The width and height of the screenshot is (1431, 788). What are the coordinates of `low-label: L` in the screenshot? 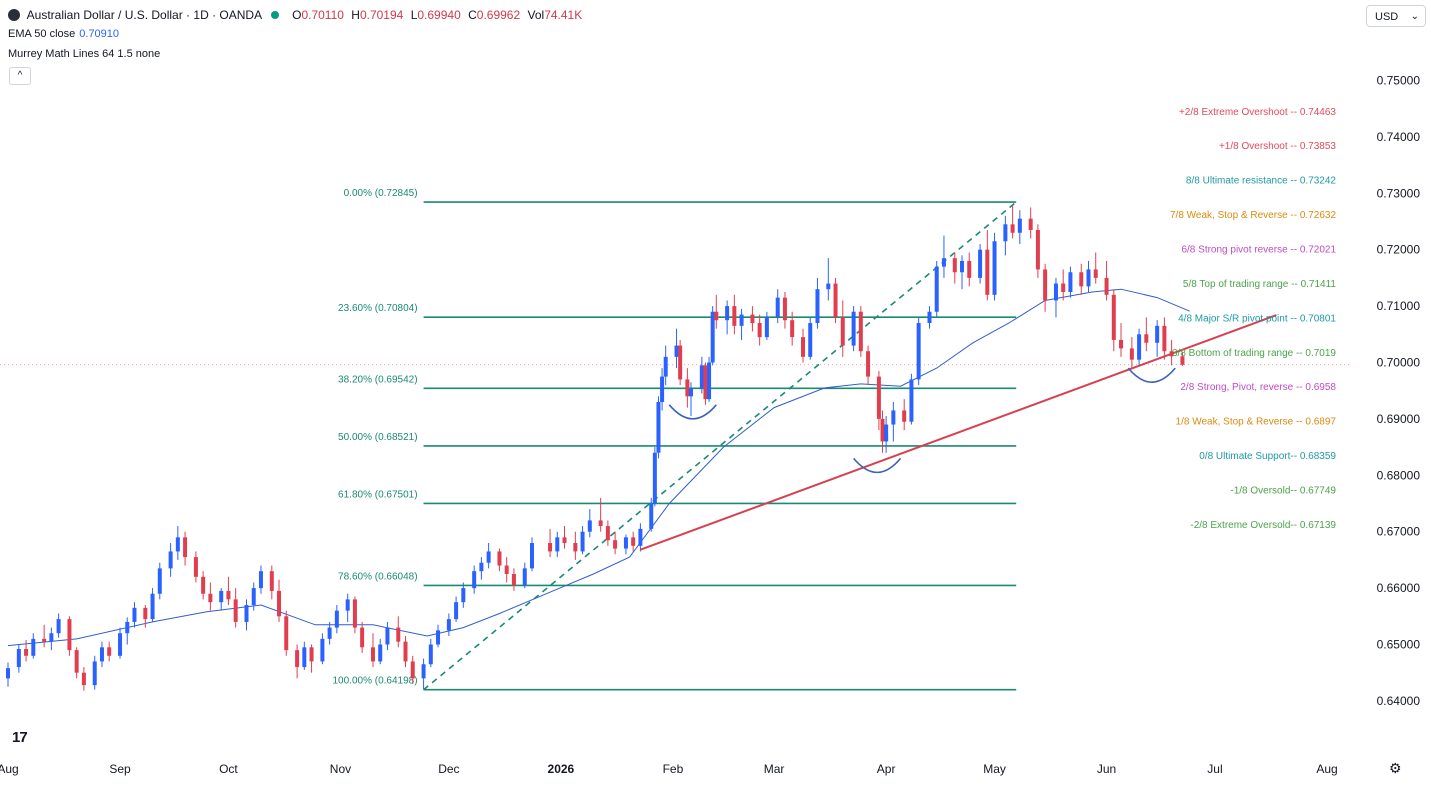 It's located at (414, 15).